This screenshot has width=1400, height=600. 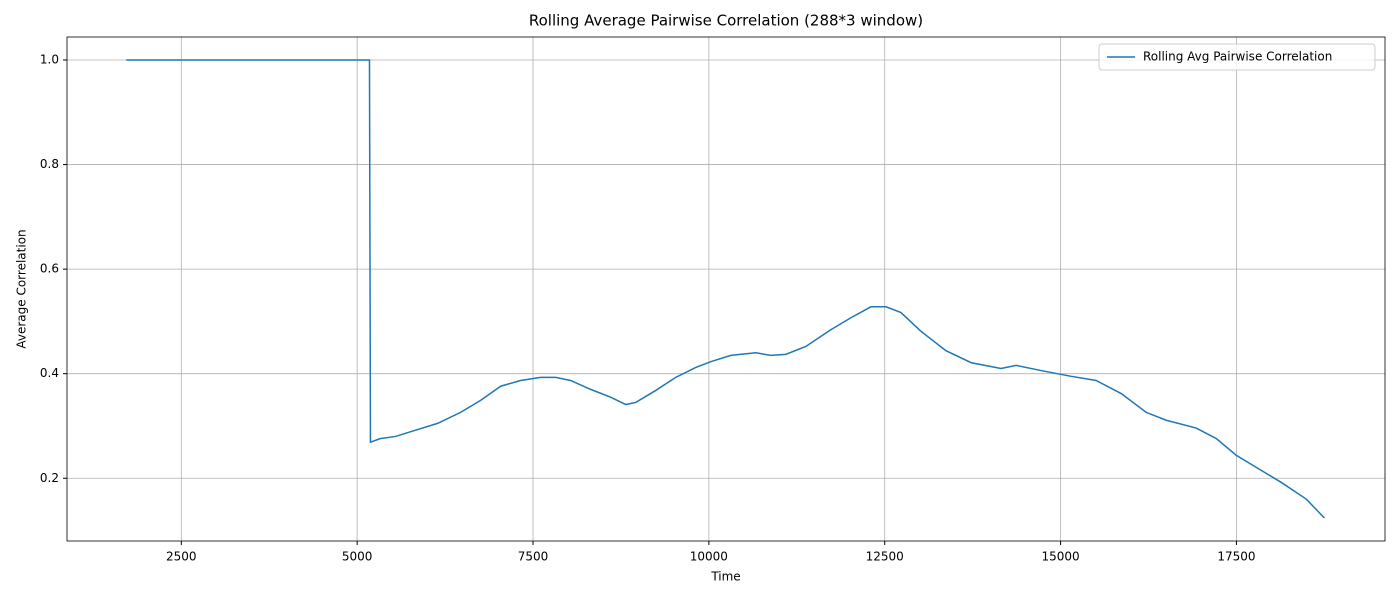 I want to click on x-tick-label: 10000, so click(x=709, y=557).